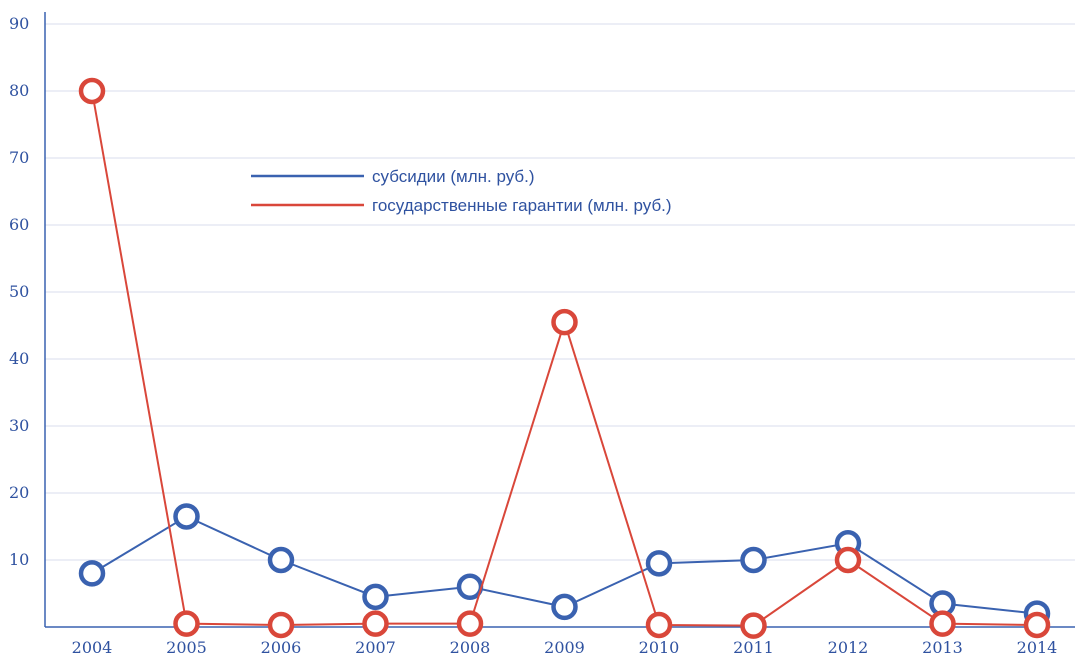  Describe the element at coordinates (659, 647) in the screenshot. I see `x-tick-label: 2010` at that location.